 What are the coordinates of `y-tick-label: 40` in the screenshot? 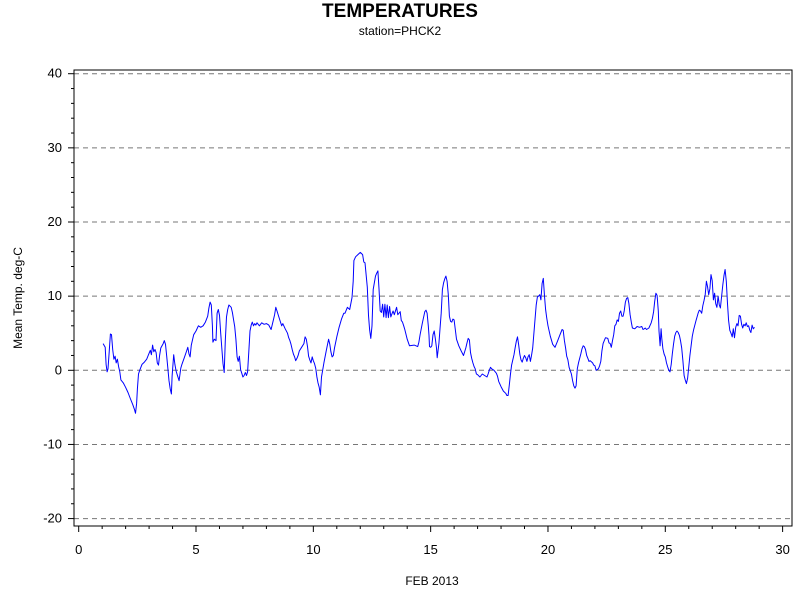 It's located at (55, 73).